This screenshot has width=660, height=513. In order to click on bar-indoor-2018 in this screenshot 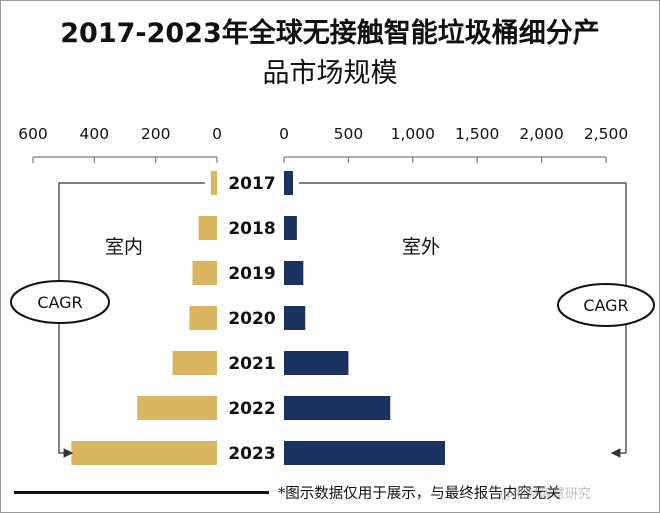, I will do `click(207, 228)`.